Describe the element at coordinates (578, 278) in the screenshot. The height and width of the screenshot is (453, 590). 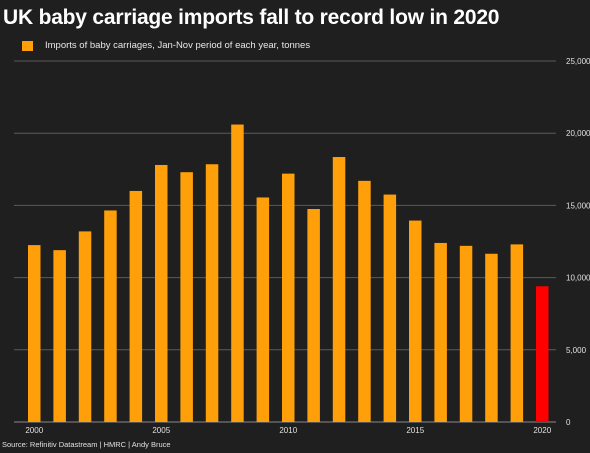
I see `y-tick-label: 10,000` at that location.